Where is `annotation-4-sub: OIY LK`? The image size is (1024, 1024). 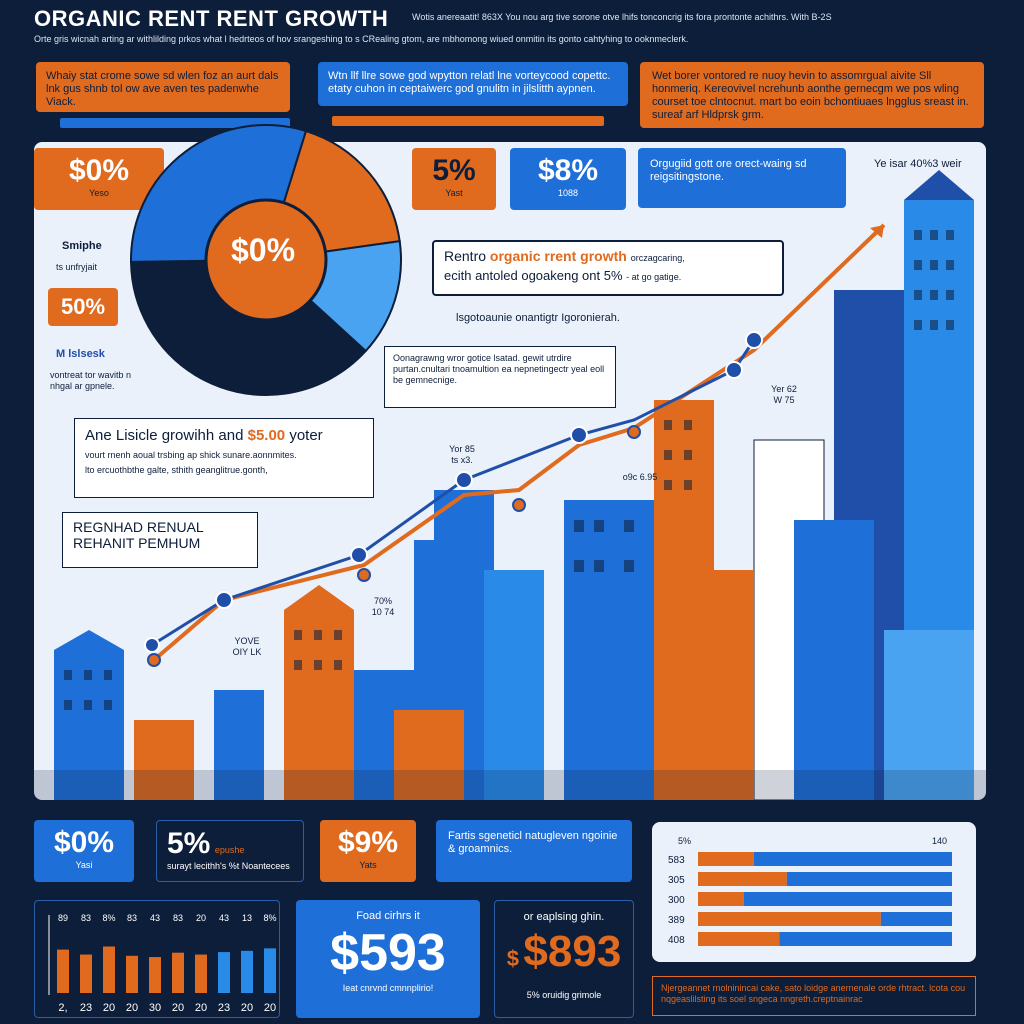
annotation-4-sub: OIY LK is located at coordinates (247, 652).